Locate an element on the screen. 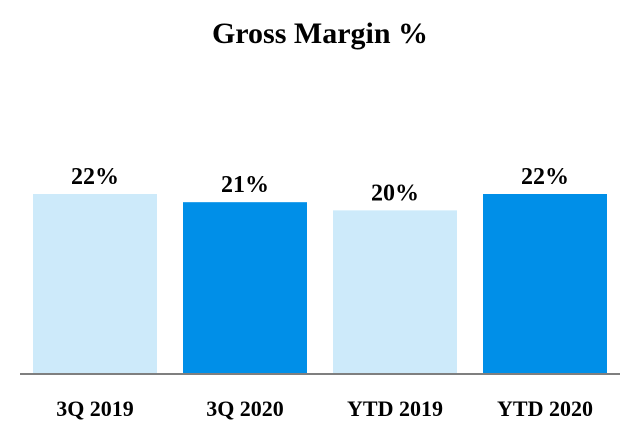 This screenshot has width=640, height=440. value-label: 21% is located at coordinates (245, 185).